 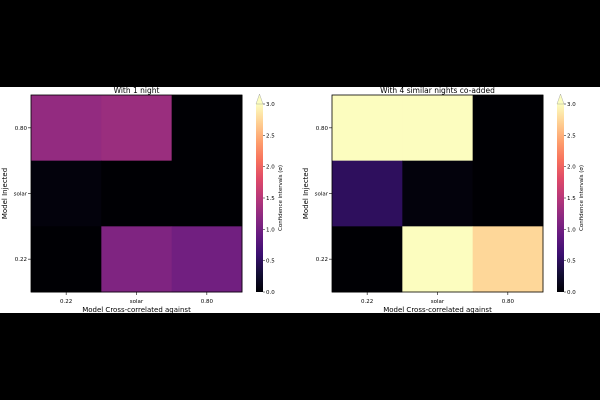 I want to click on chart-title: With 4 similar nights co-added, so click(x=437, y=90).